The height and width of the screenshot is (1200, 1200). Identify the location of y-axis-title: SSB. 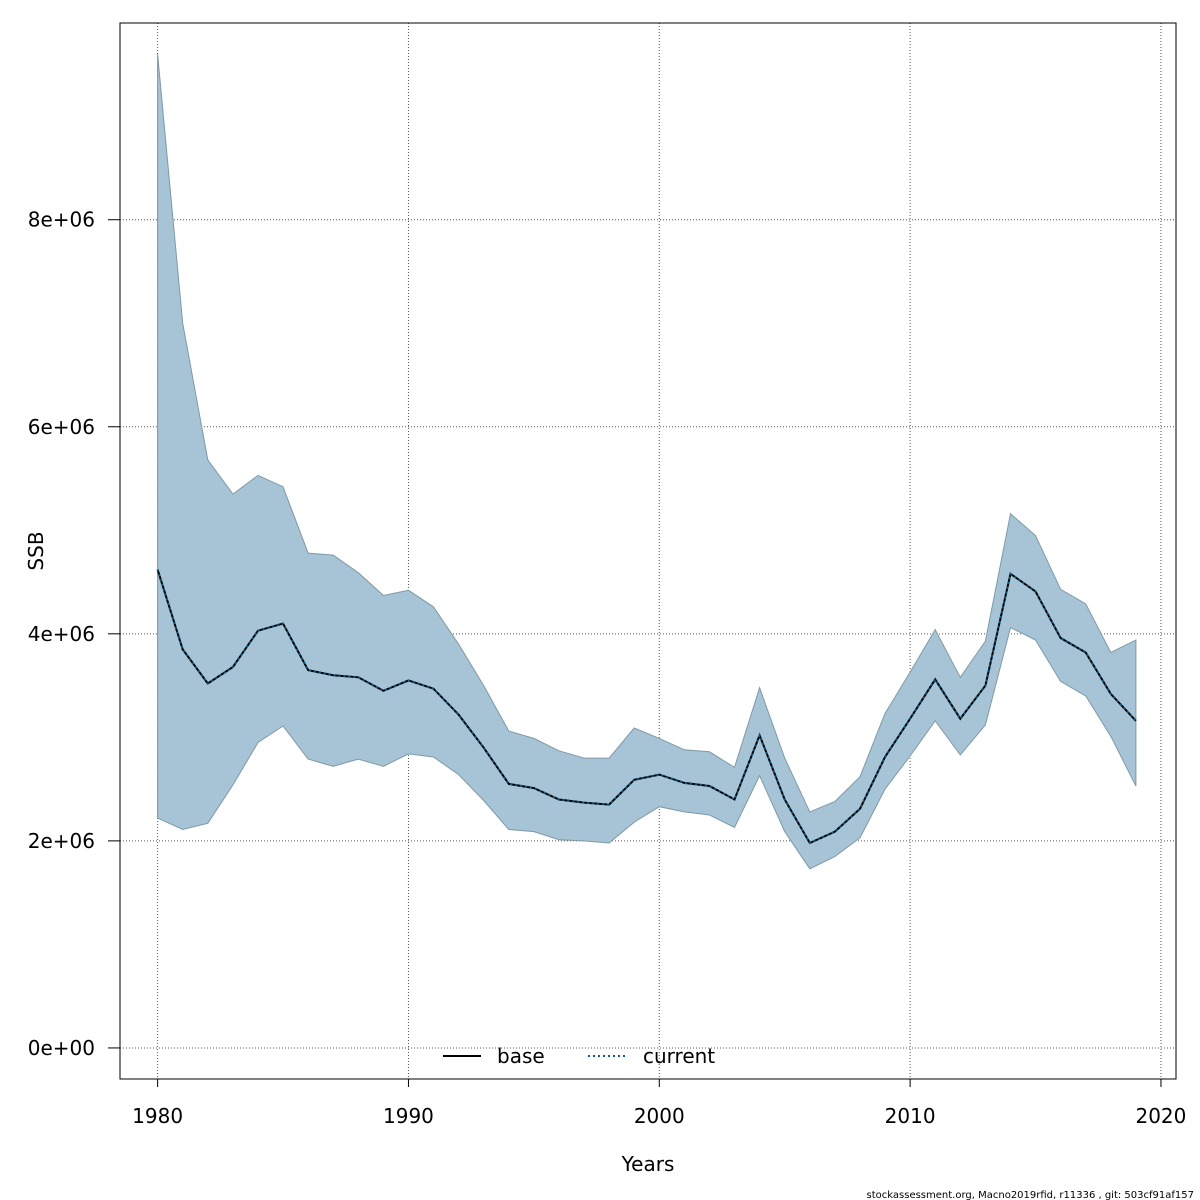
(36, 550).